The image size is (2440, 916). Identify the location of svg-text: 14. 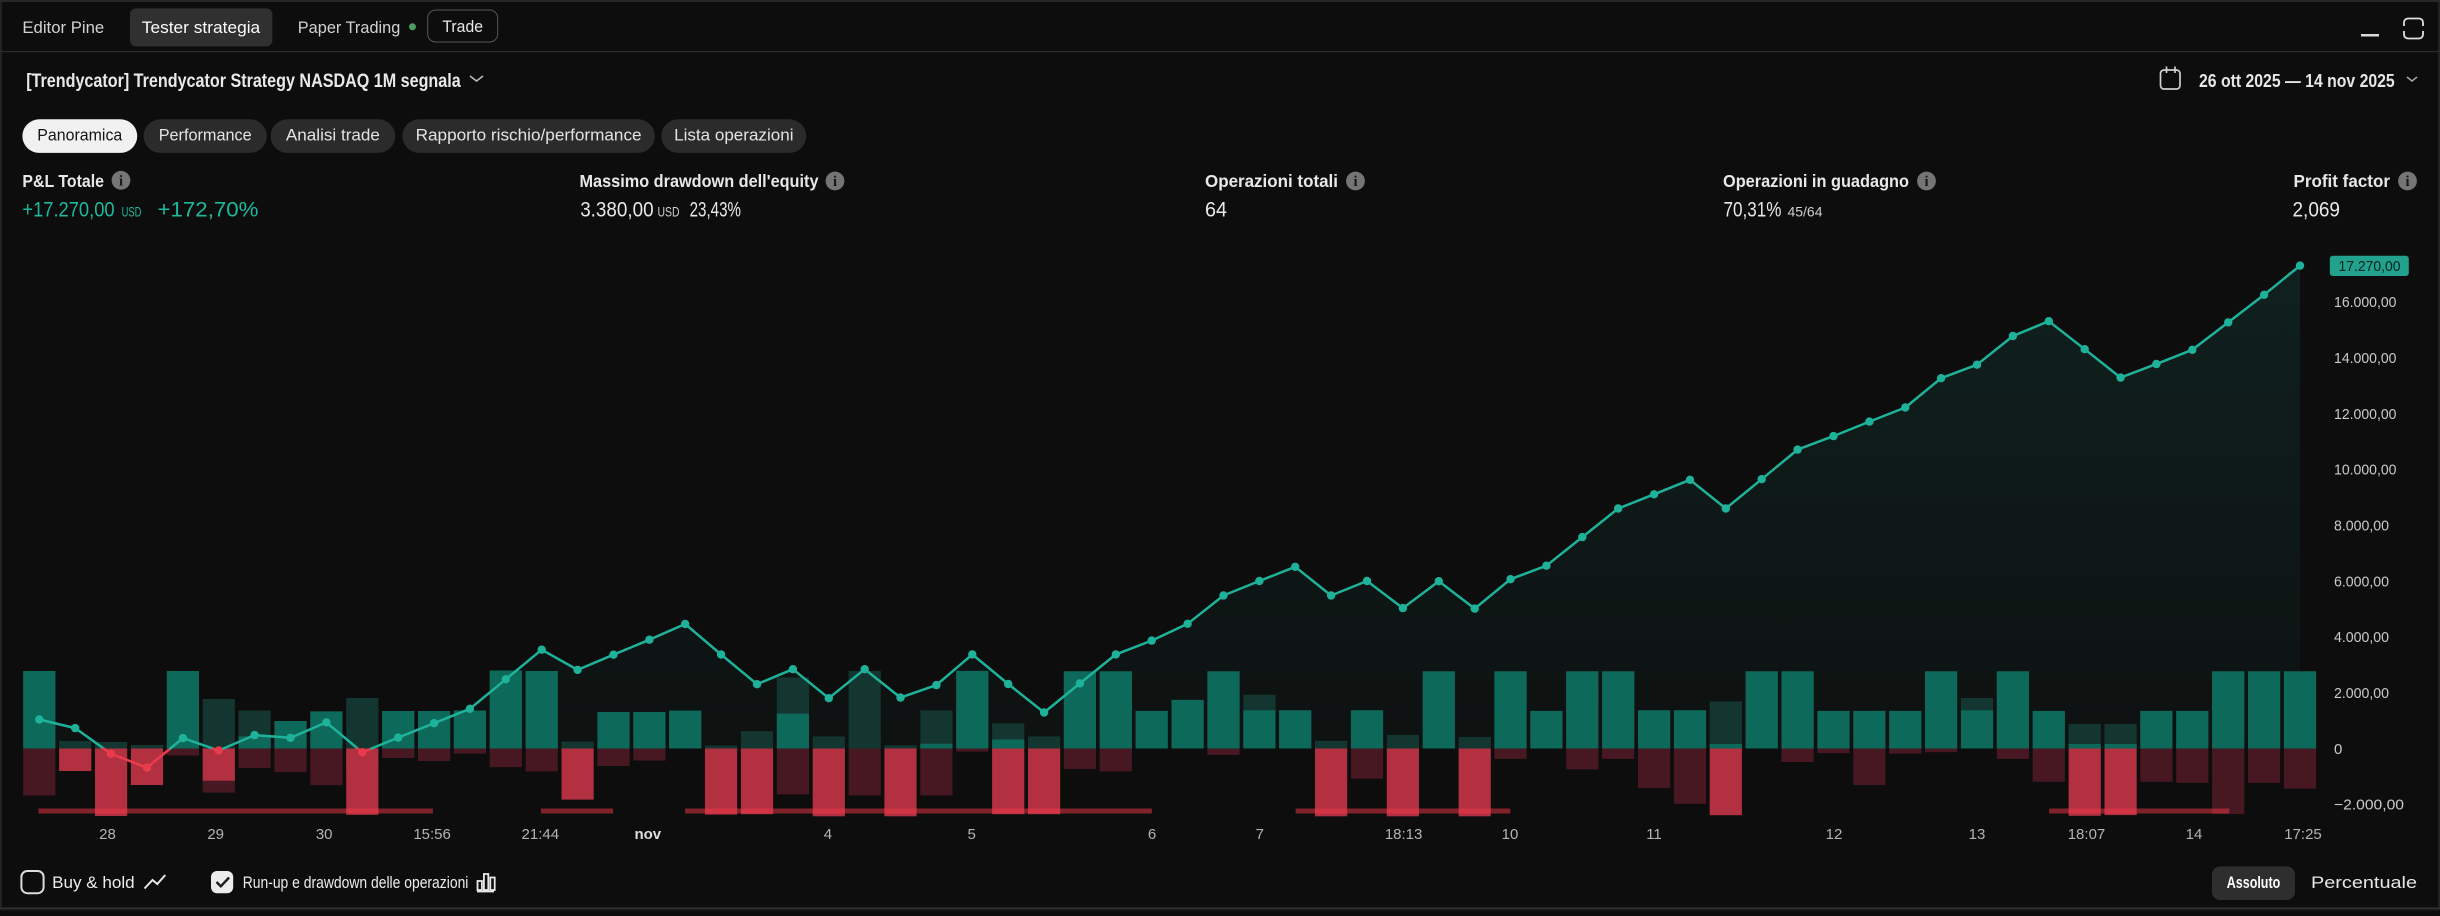
(2194, 834).